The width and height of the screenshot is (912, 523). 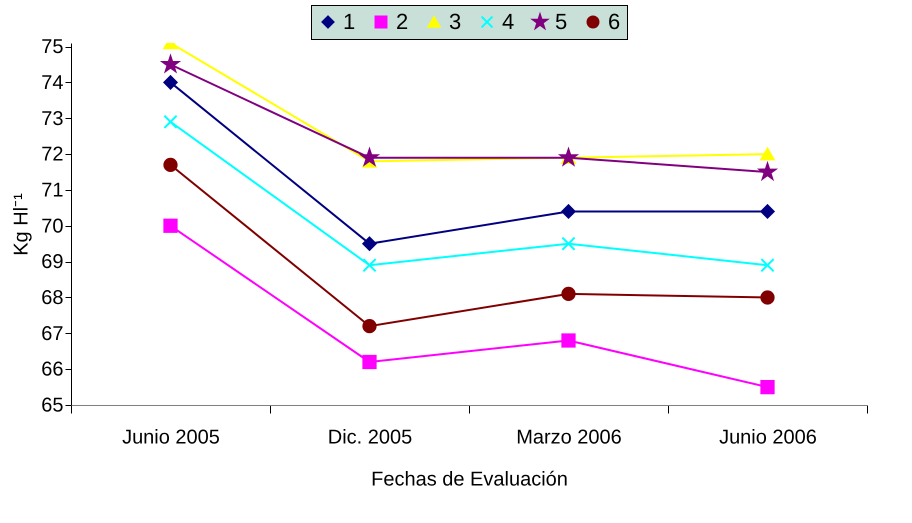 I want to click on legend-label: 4, so click(x=508, y=21).